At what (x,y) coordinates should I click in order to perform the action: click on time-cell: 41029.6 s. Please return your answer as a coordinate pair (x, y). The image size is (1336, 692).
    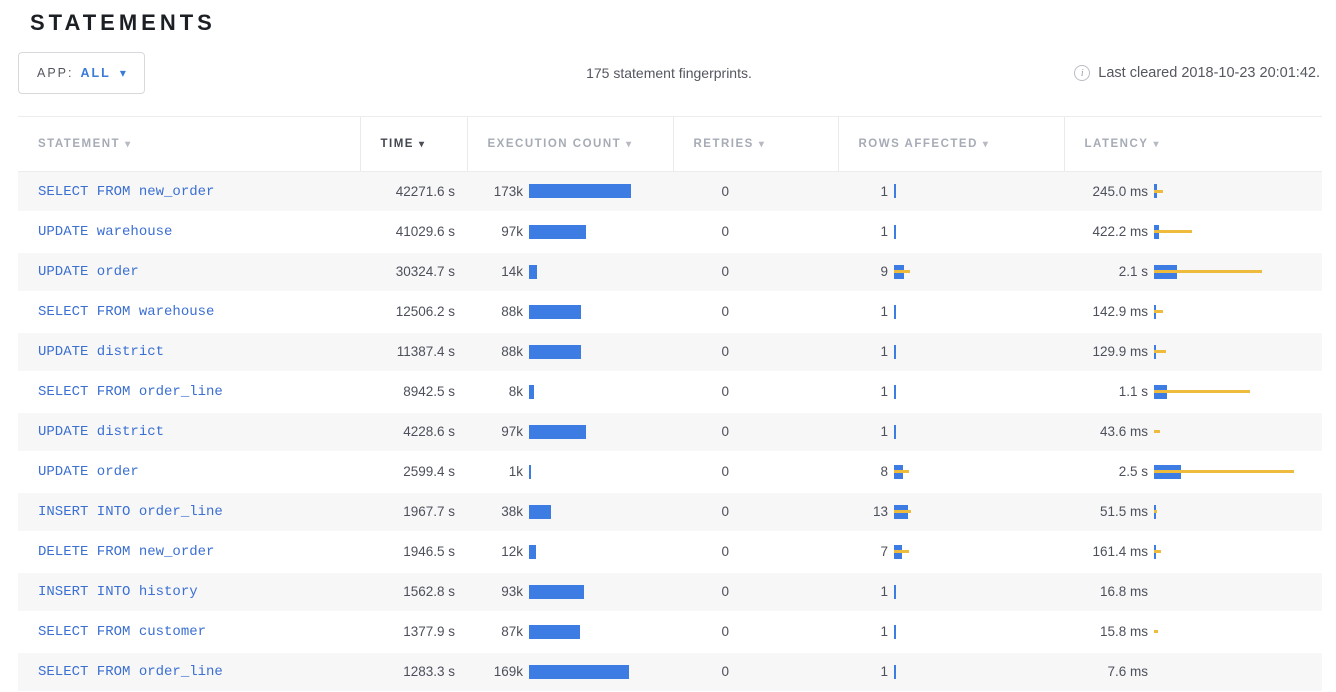
    Looking at the image, I should click on (413, 232).